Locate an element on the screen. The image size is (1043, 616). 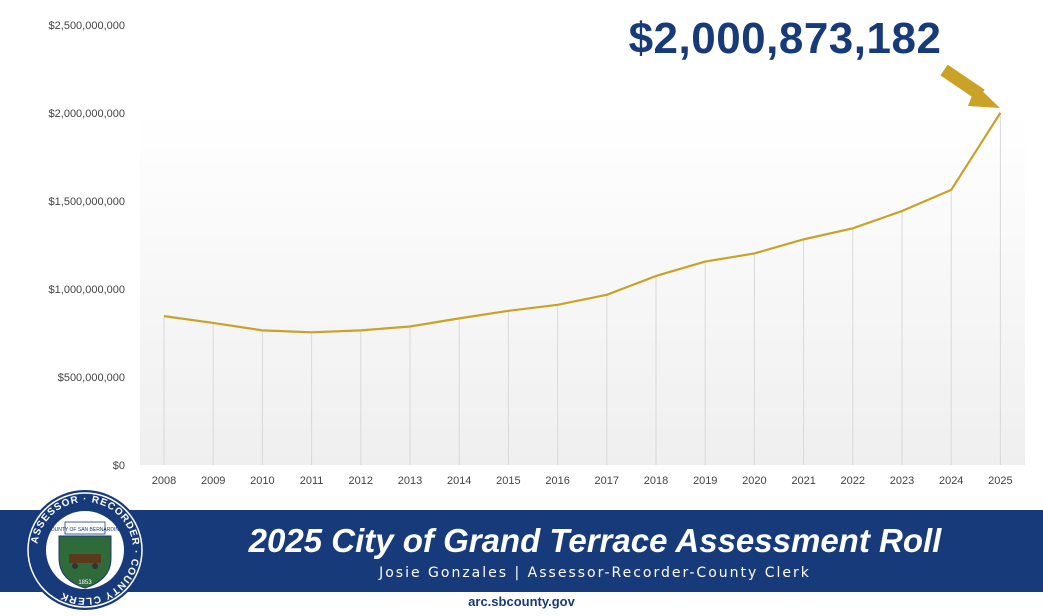
footer-url-link: arc.sbcounty.gov is located at coordinates (521, 601).